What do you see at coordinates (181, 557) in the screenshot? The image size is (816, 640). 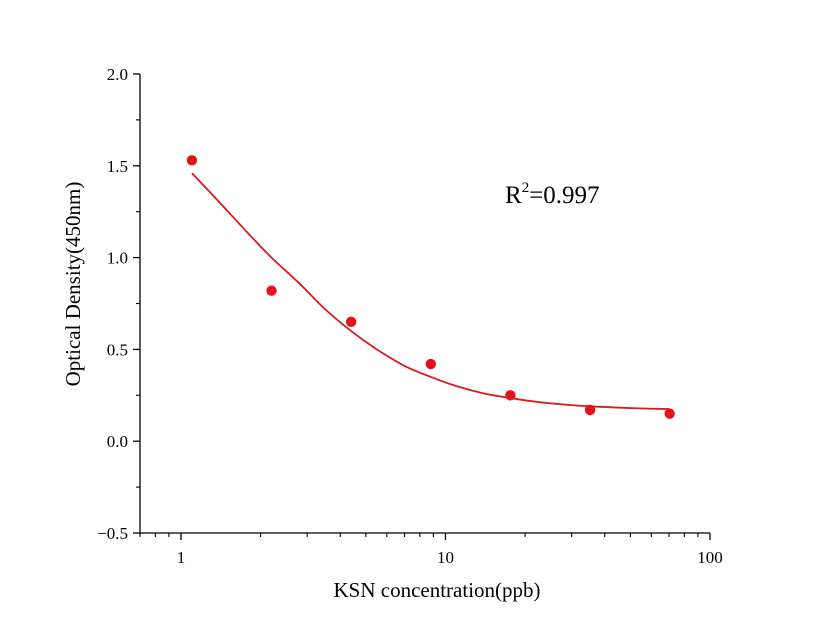 I see `x-tick-label: 1` at bounding box center [181, 557].